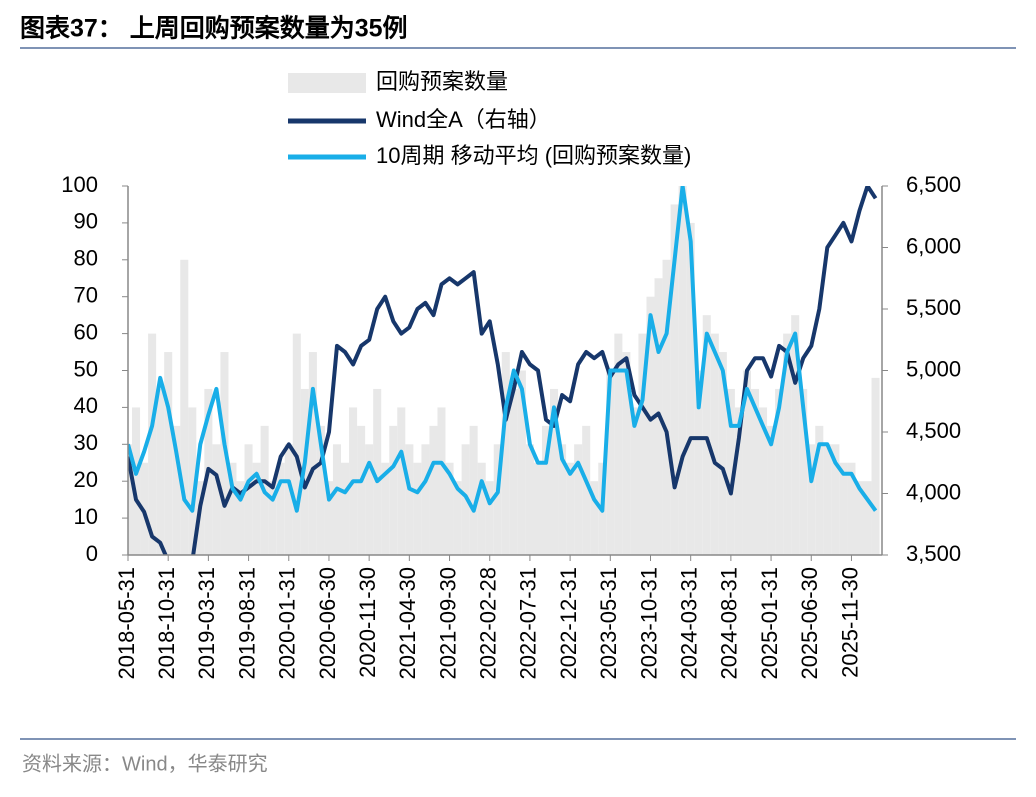 The height and width of the screenshot is (797, 1036). Describe the element at coordinates (933, 553) in the screenshot. I see `y2-tick-label: 3,500` at that location.